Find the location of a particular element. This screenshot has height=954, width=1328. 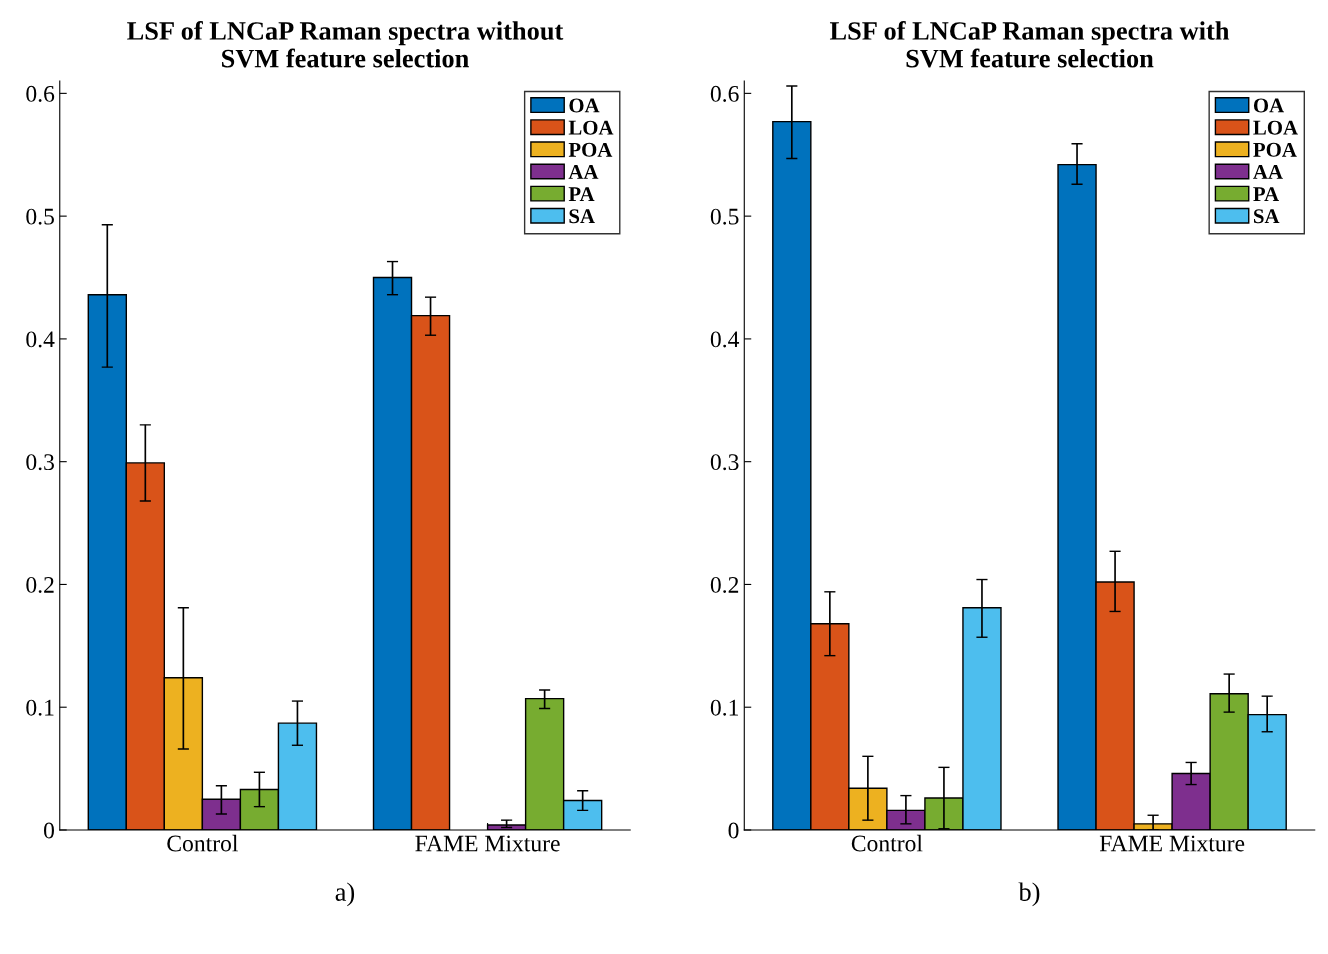

chart-title: LSF of LNCaP Raman spectra without SVM feature selection is located at coordinates (345, 44).